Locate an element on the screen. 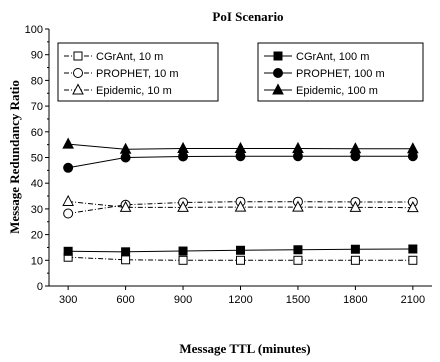 The image size is (440, 362). y-tick-label: 50 is located at coordinates (37, 159).